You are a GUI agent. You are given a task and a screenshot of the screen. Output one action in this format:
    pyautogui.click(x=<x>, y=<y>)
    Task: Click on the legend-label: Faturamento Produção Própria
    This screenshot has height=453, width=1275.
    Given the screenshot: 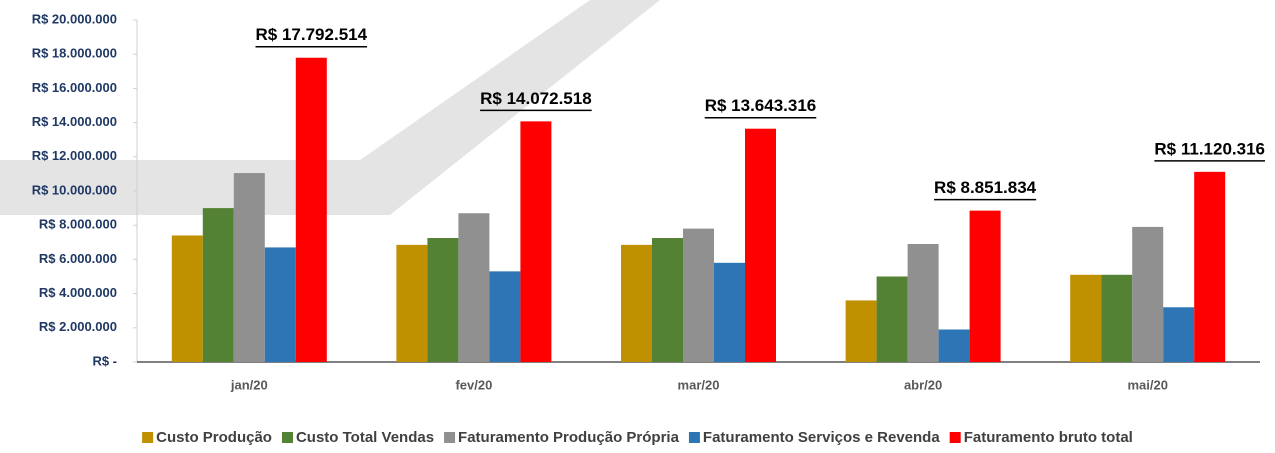 What is the action you would take?
    pyautogui.click(x=569, y=437)
    